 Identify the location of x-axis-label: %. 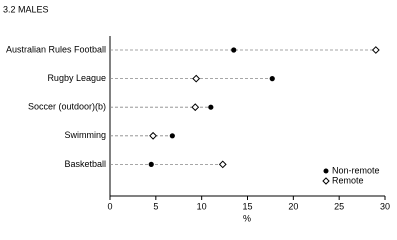
(247, 218).